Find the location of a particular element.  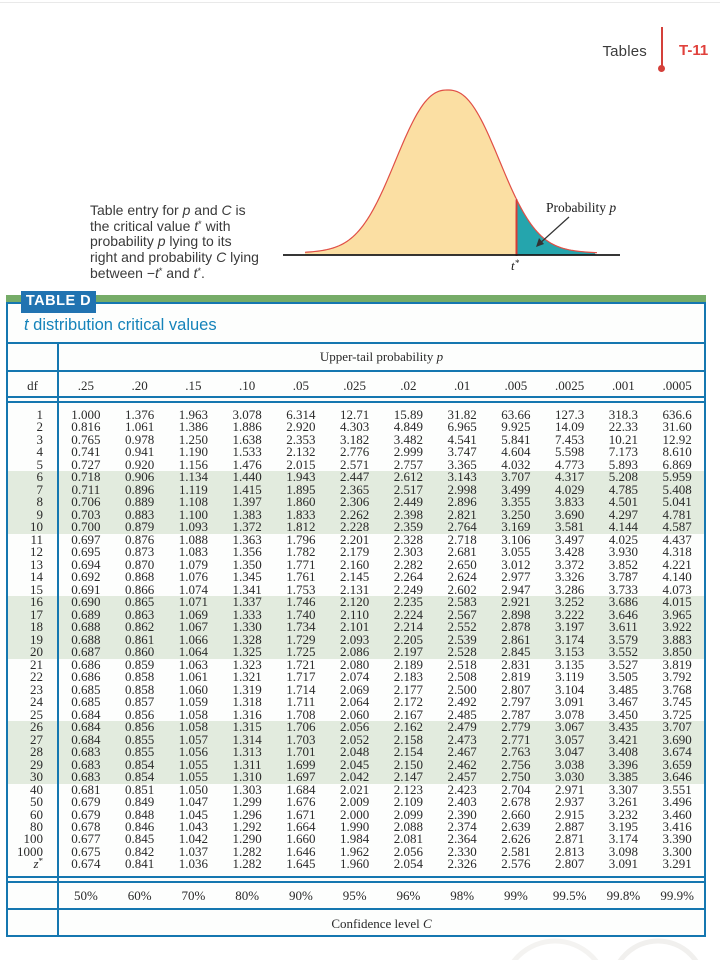

svg-text: t* is located at coordinates (515, 265).